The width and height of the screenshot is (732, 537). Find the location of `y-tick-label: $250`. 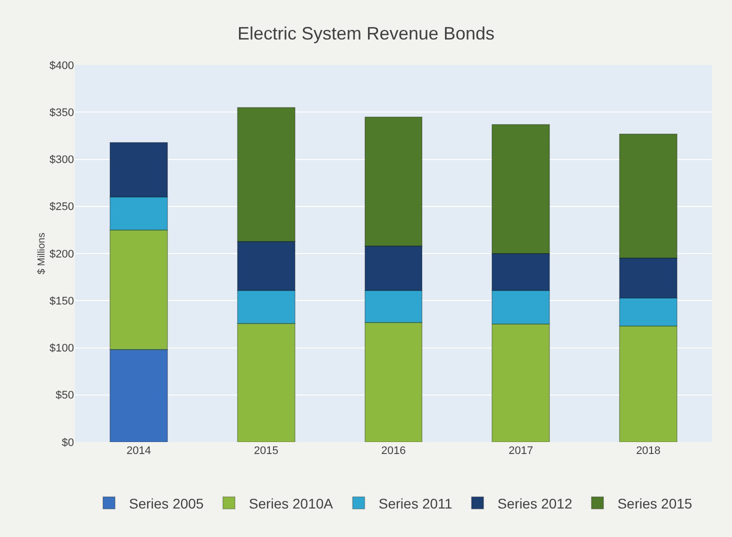

y-tick-label: $250 is located at coordinates (62, 207).